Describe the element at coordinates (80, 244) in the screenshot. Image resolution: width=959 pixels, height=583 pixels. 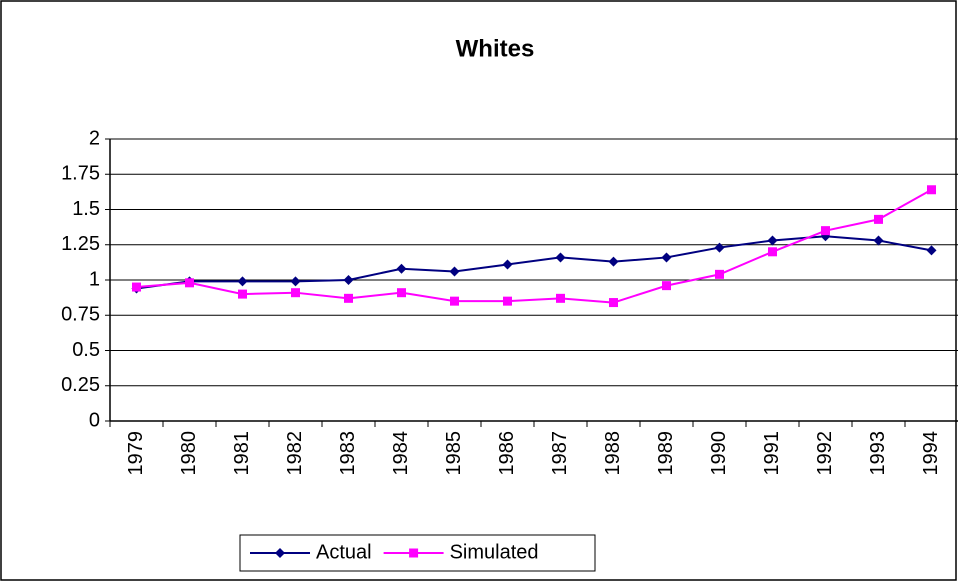
I see `y-tick-label: 1.25` at that location.